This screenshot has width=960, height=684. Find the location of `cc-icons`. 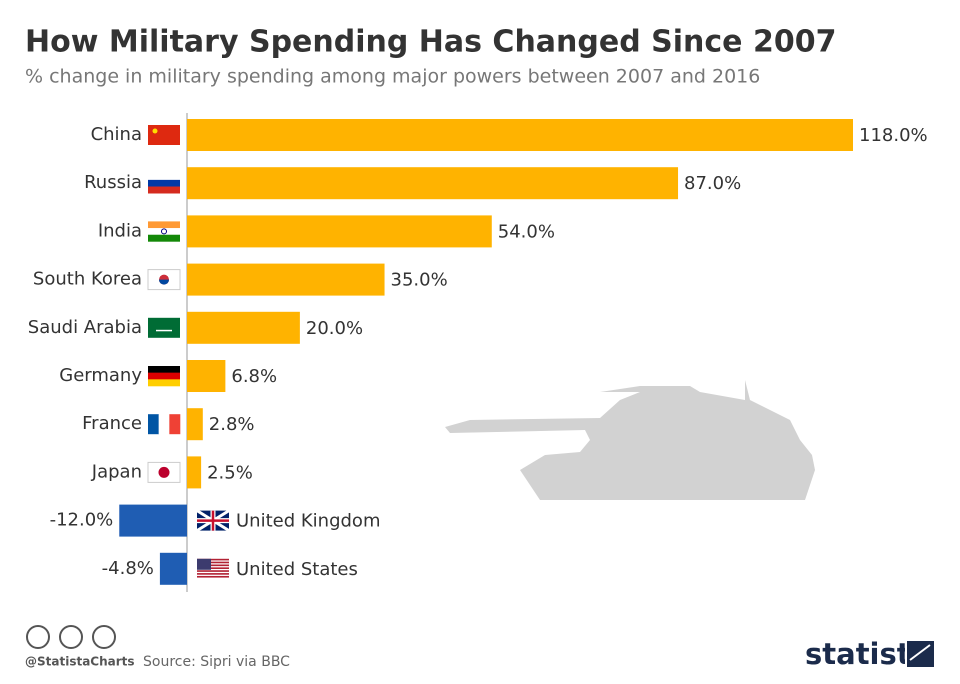

cc-icons is located at coordinates (71, 637).